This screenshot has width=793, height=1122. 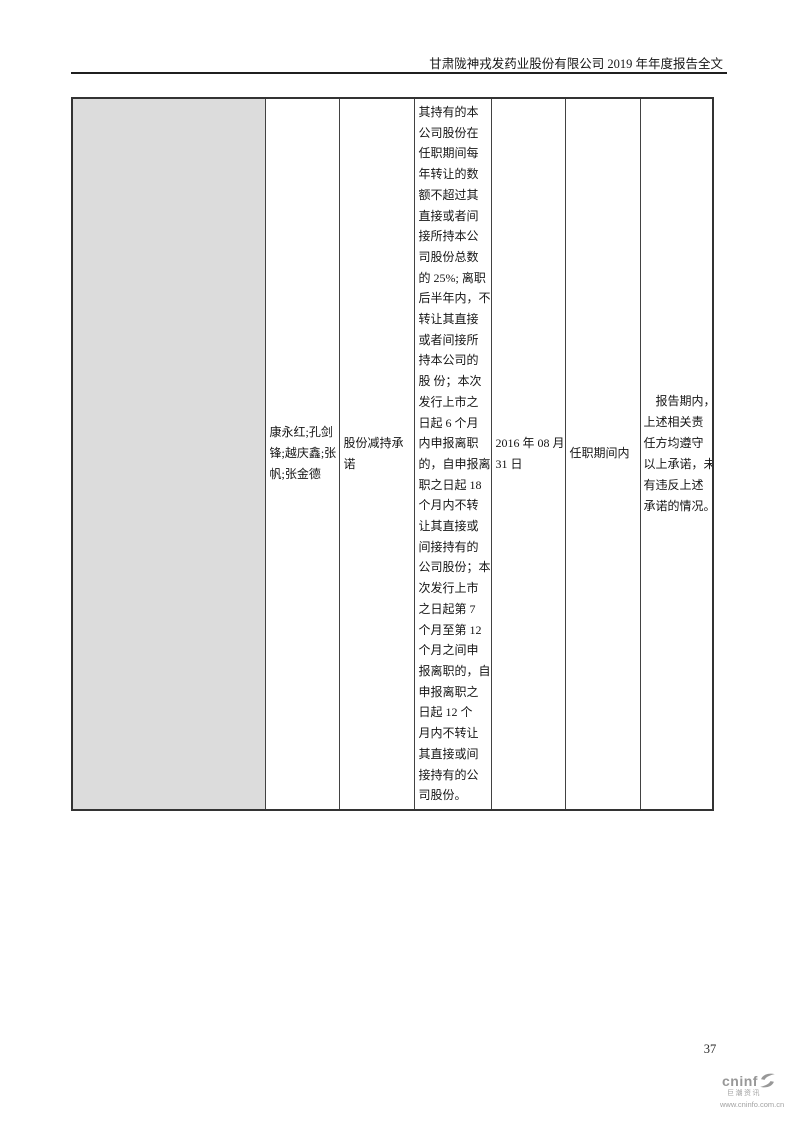 I want to click on cninfo-cn-name: 巨潮资讯, so click(x=744, y=1093).